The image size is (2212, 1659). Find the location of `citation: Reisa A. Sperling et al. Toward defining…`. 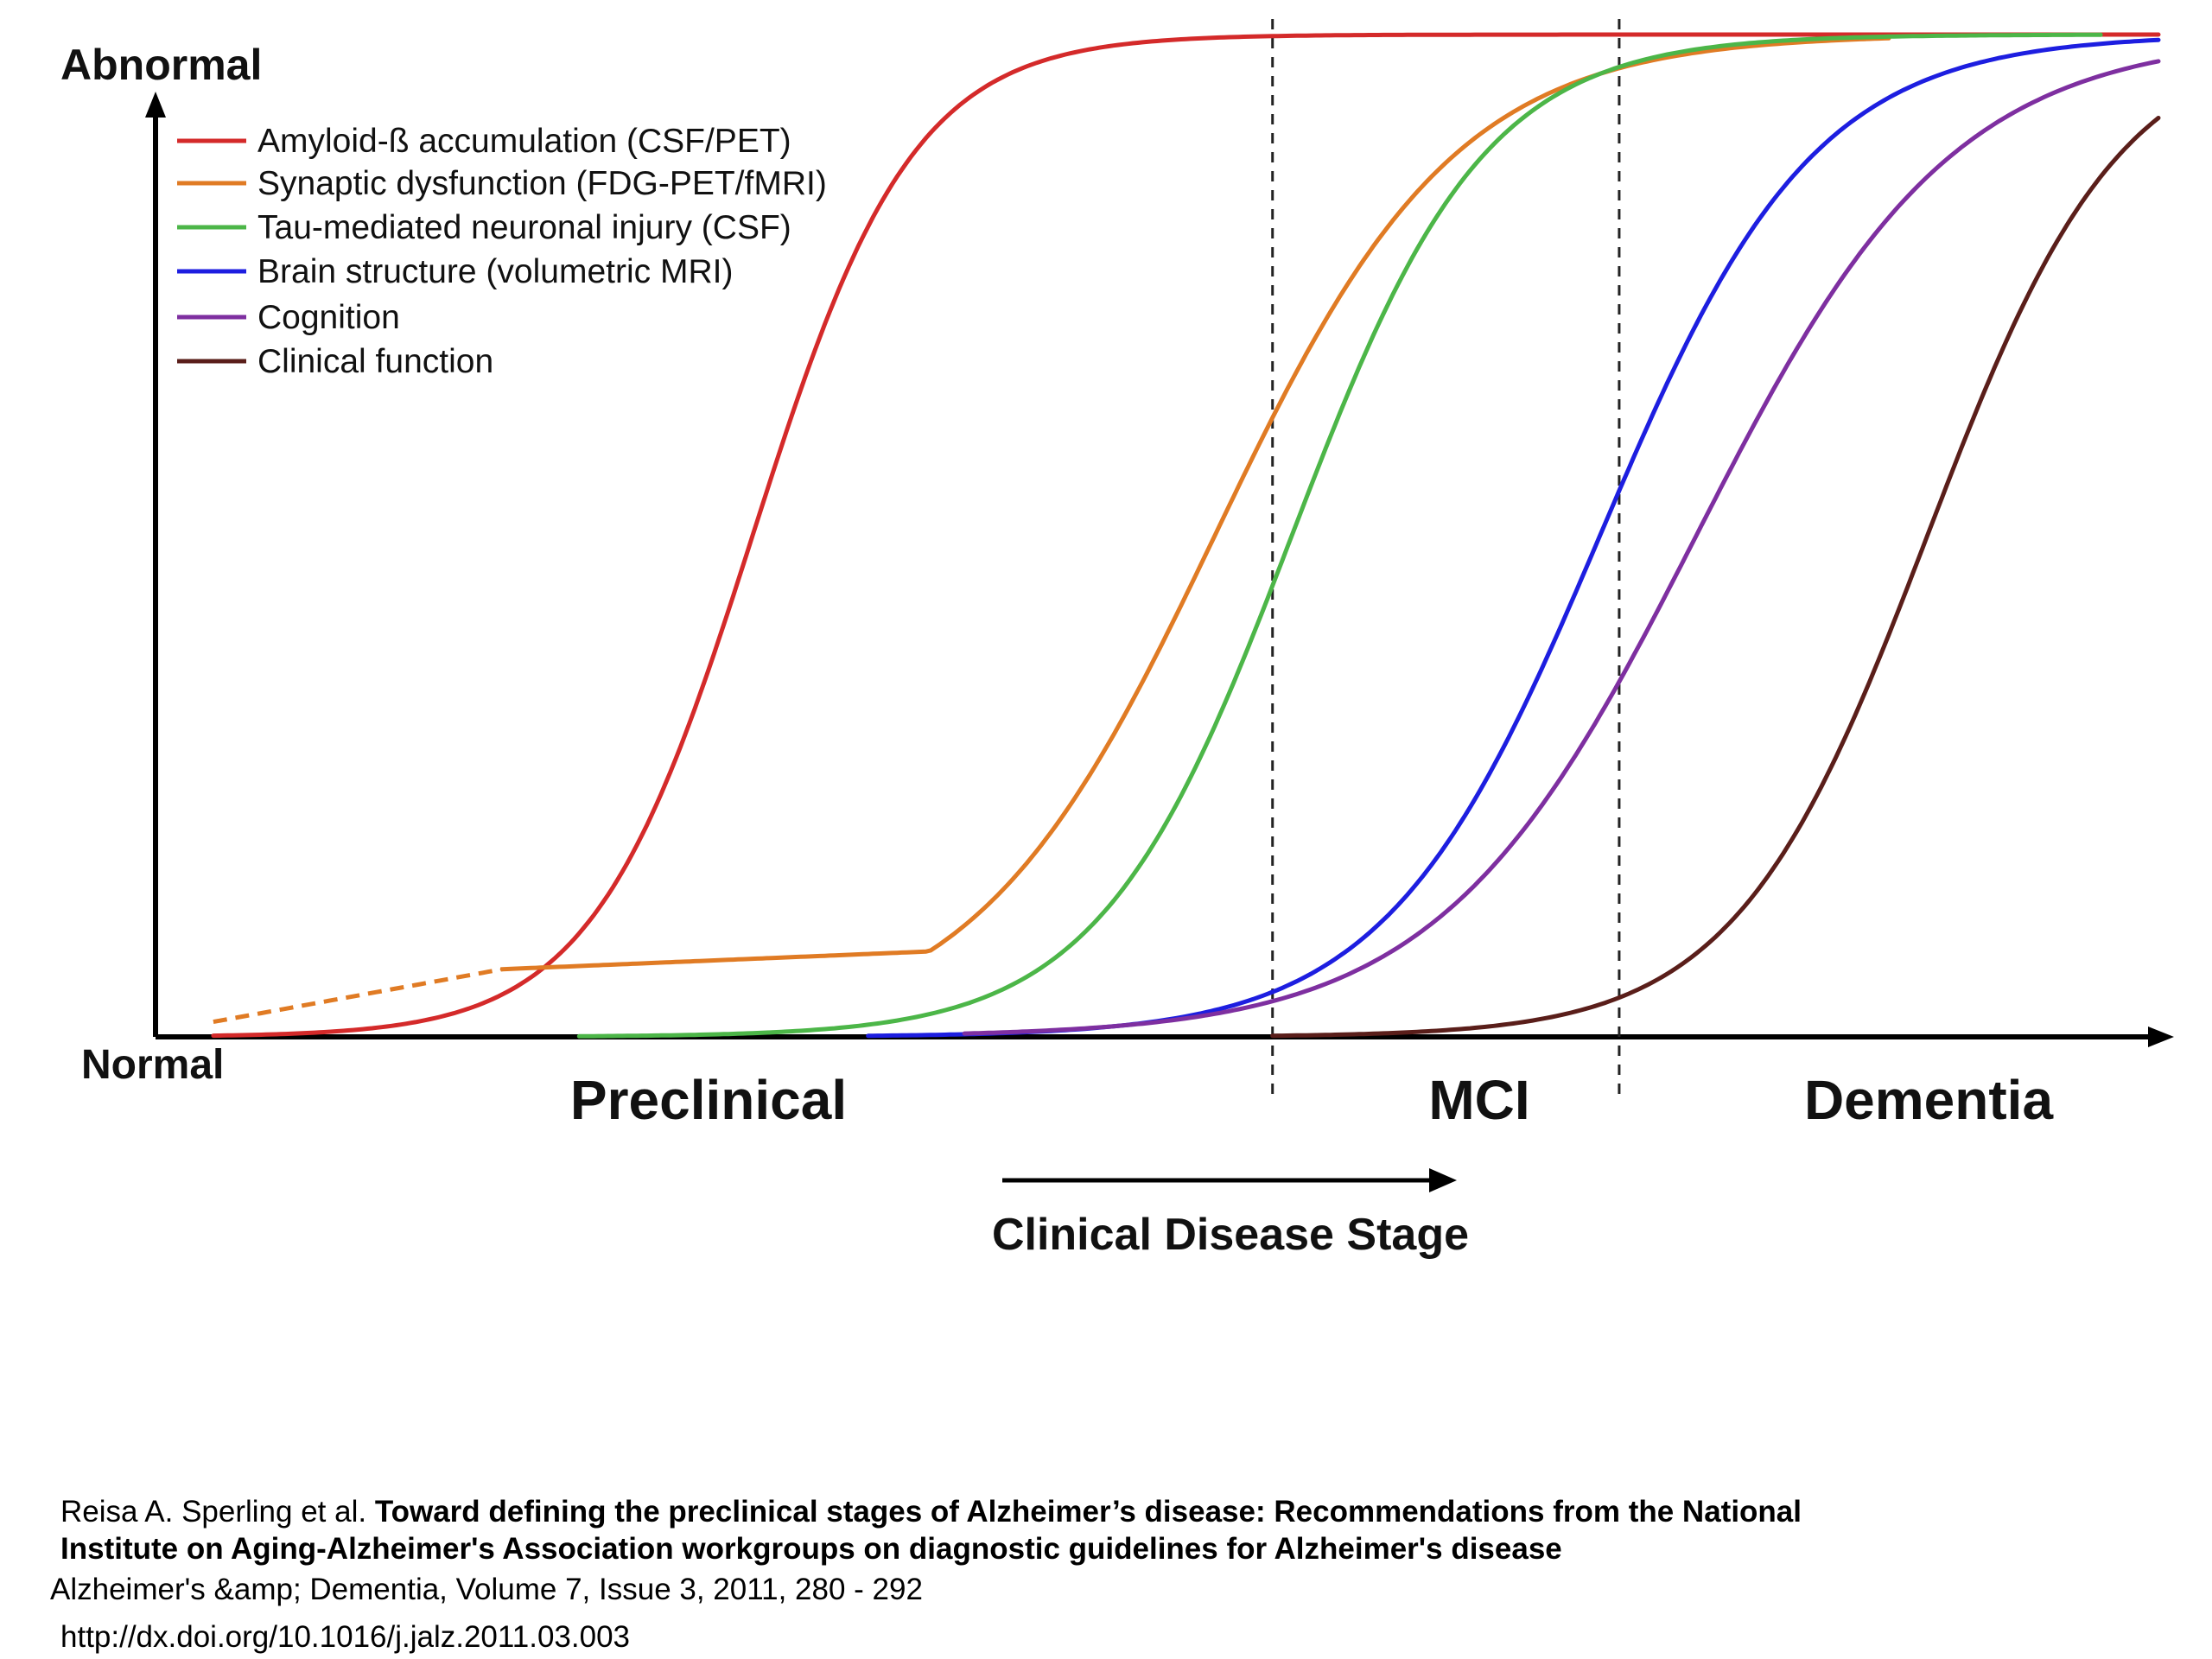

citation: Reisa A. Sperling et al. Toward defining… is located at coordinates (1043, 1574).